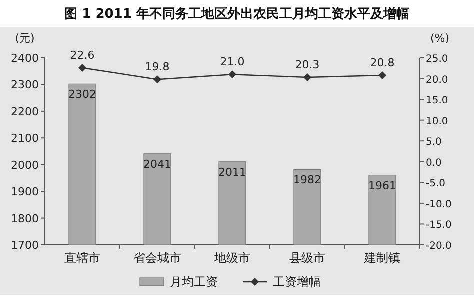  I want to click on y2-tick-label: 20.0, so click(437, 80).